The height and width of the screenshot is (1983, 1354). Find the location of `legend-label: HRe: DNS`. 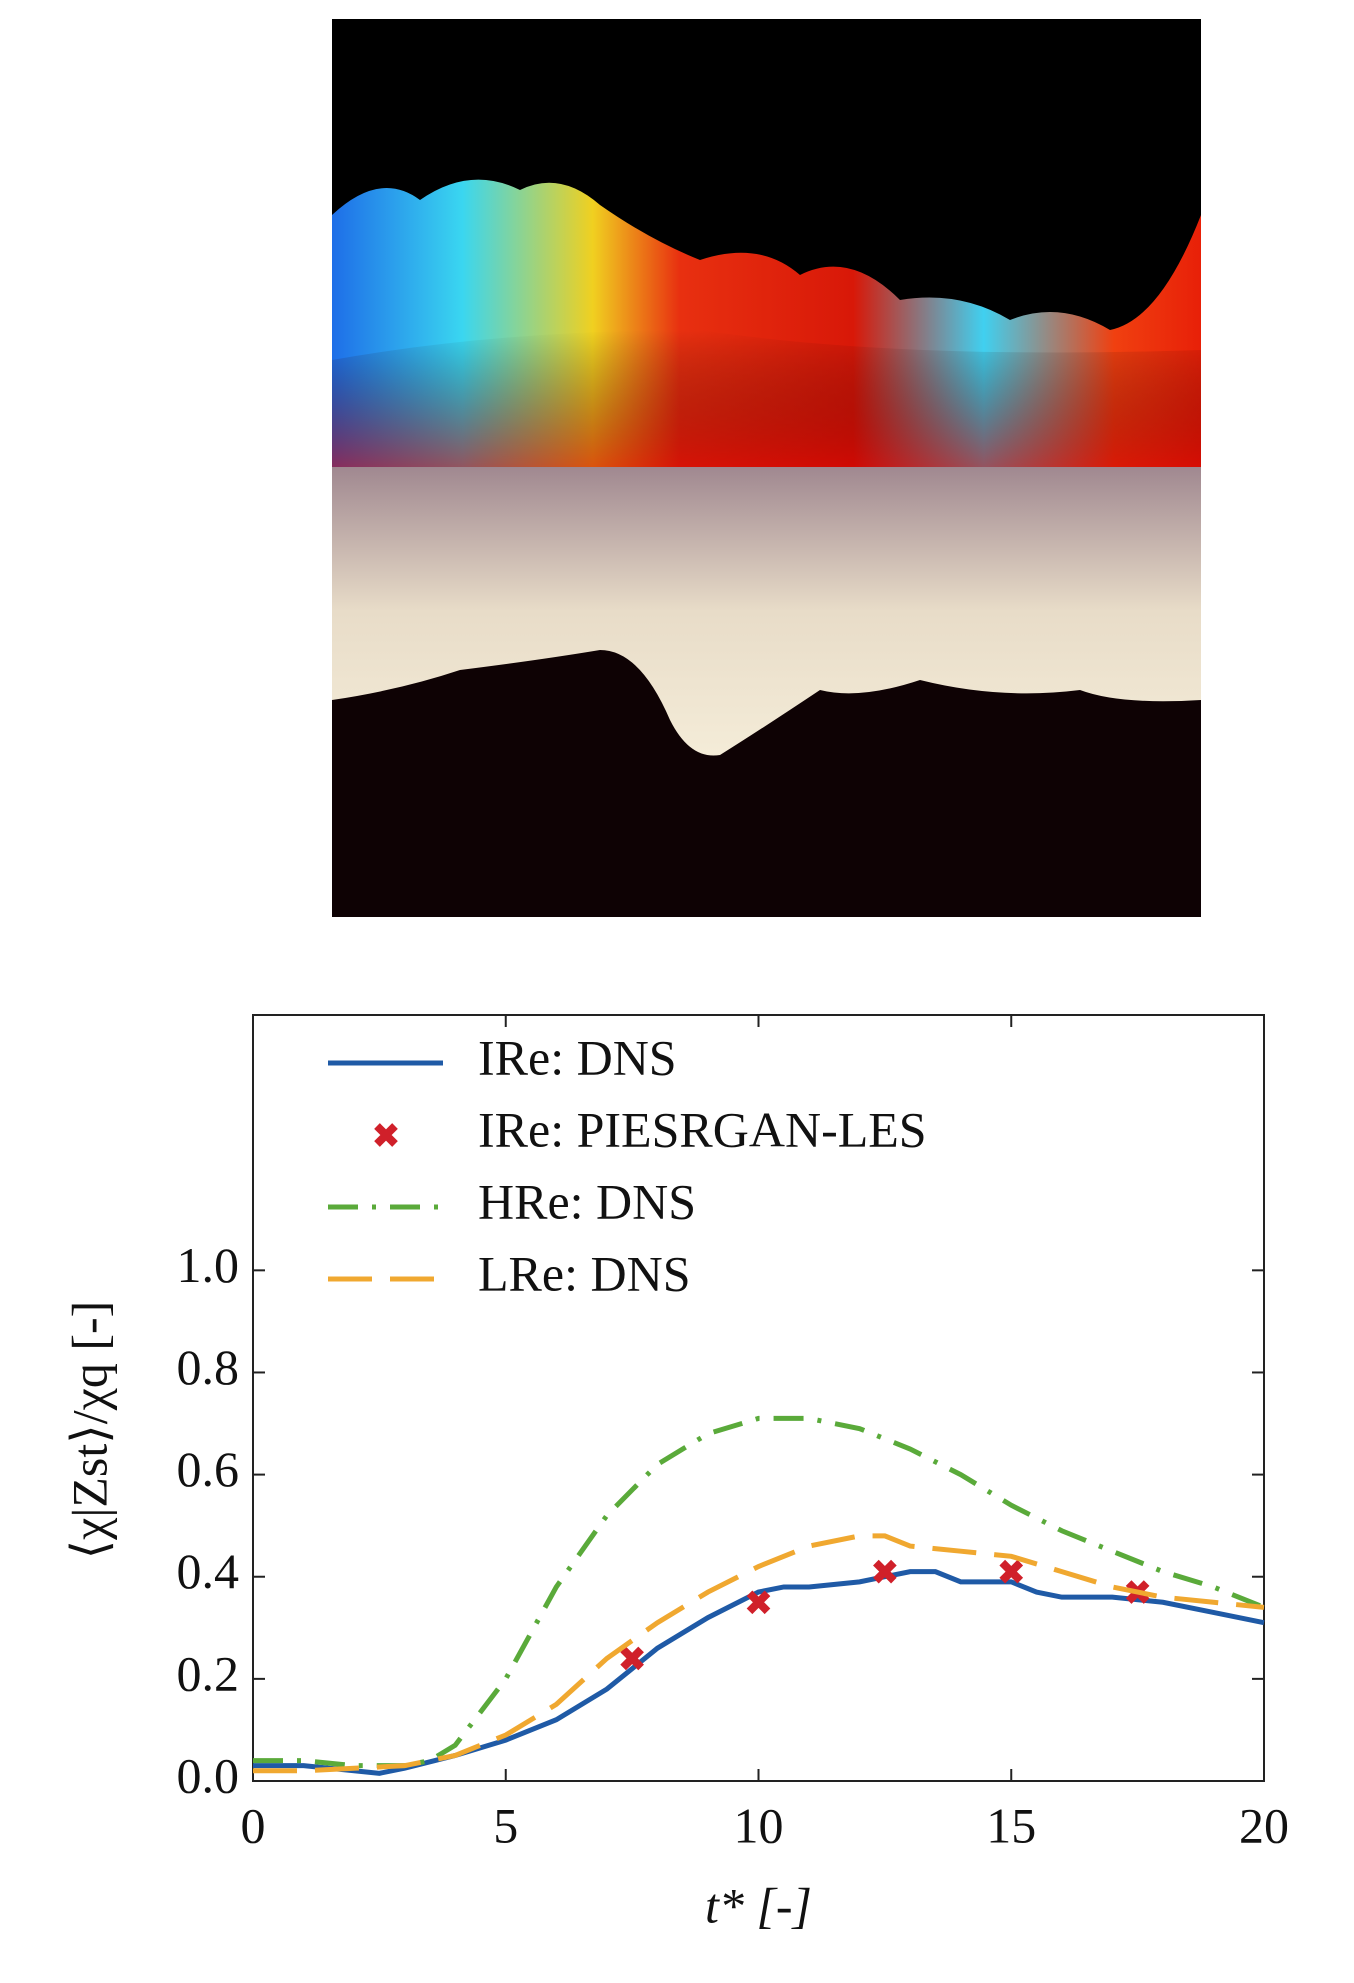

legend-label: HRe: DNS is located at coordinates (587, 1201).